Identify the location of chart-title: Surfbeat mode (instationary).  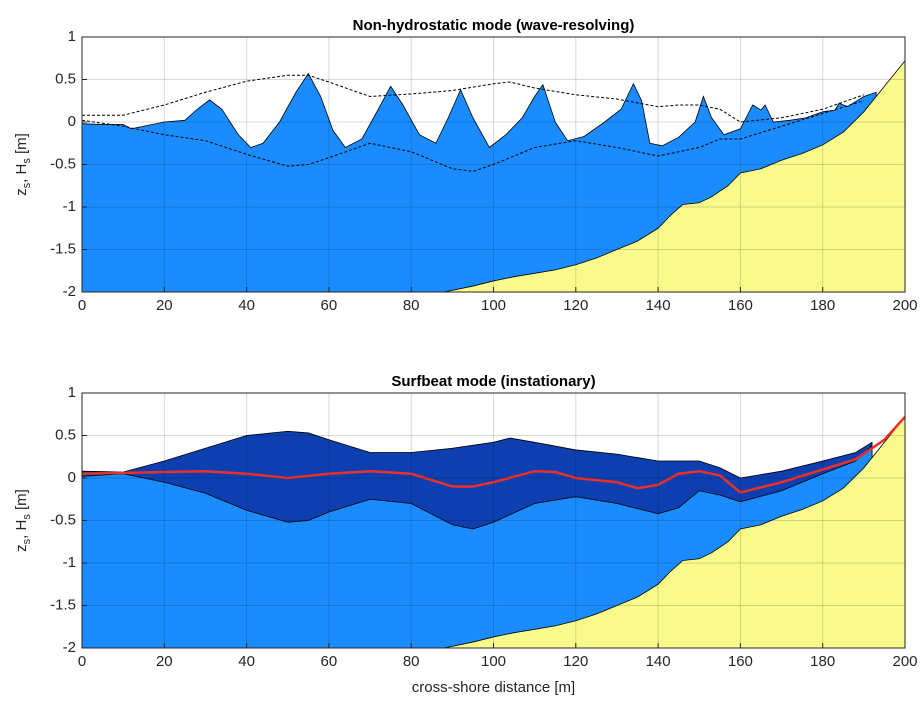
(493, 381).